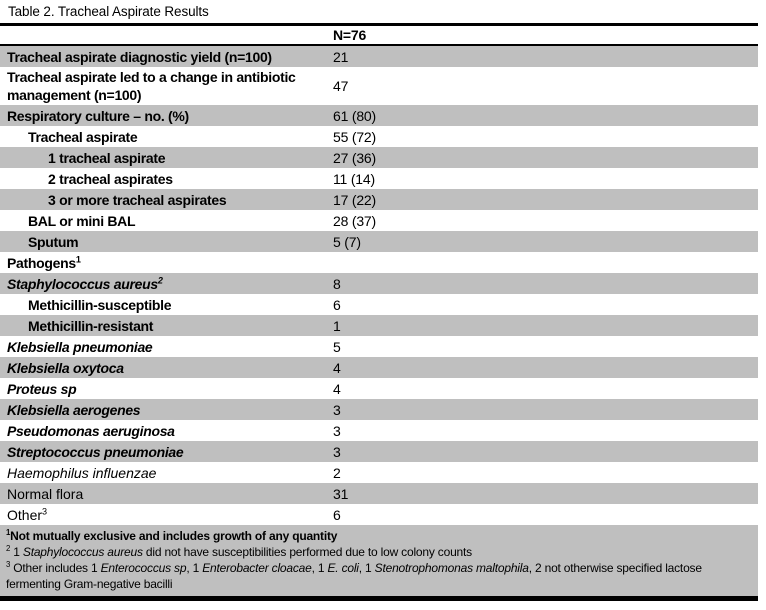  Describe the element at coordinates (337, 283) in the screenshot. I see `row-value: 8` at that location.